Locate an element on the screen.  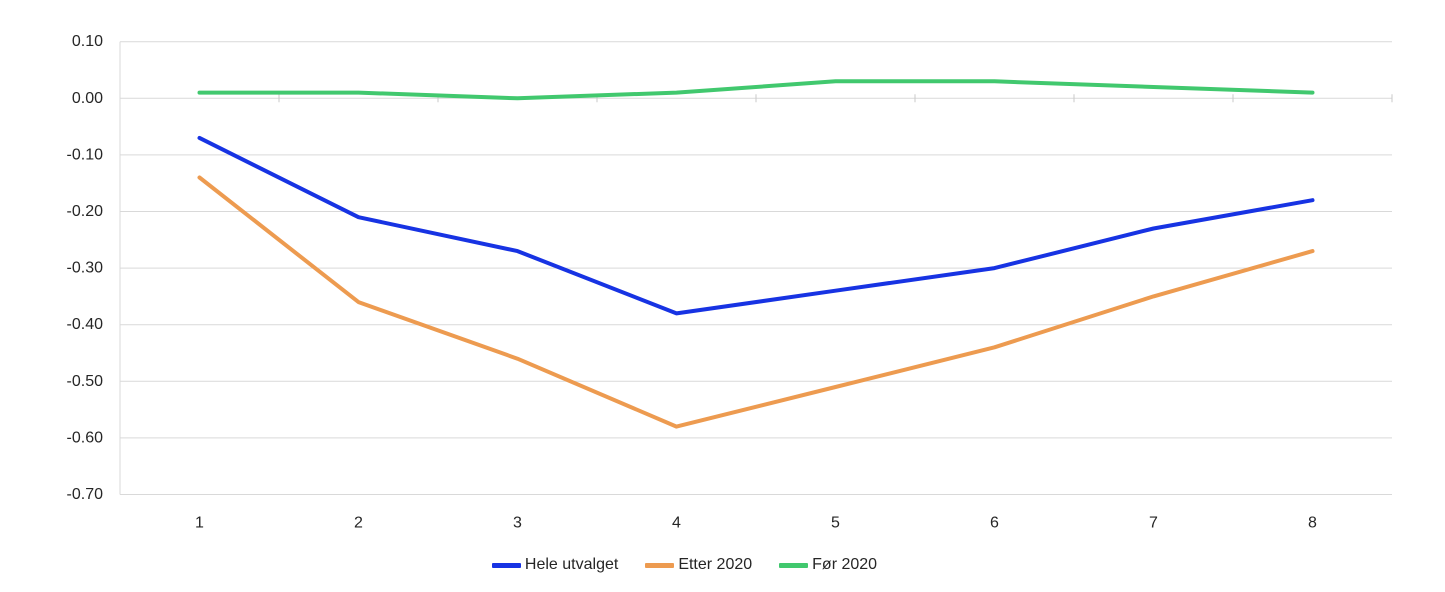
legend-swatch-før-2020 is located at coordinates (794, 565).